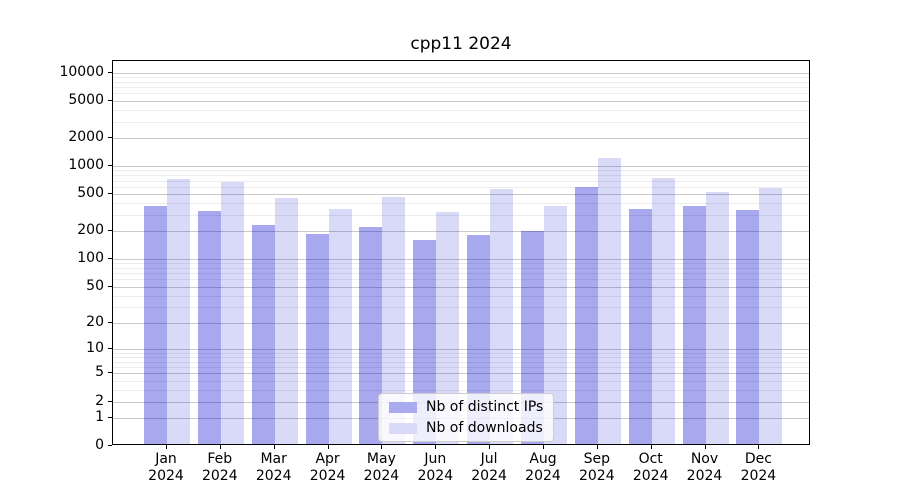 Image resolution: width=900 pixels, height=500 pixels. Describe the element at coordinates (273, 467) in the screenshot. I see `x-tick-label-mar: Mar 2024` at that location.